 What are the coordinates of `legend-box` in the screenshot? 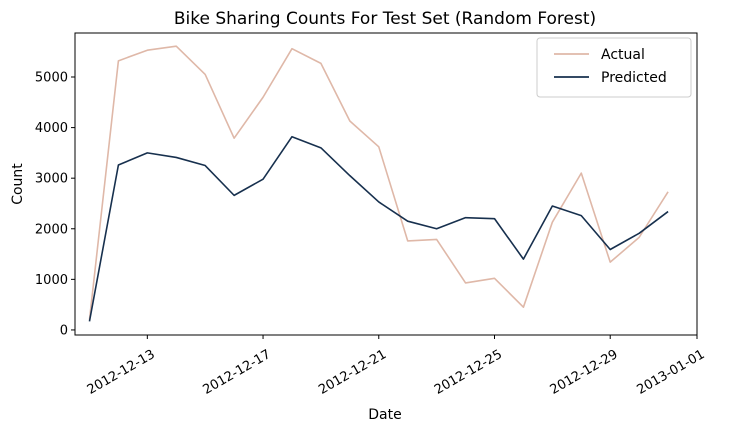 It's located at (614, 67).